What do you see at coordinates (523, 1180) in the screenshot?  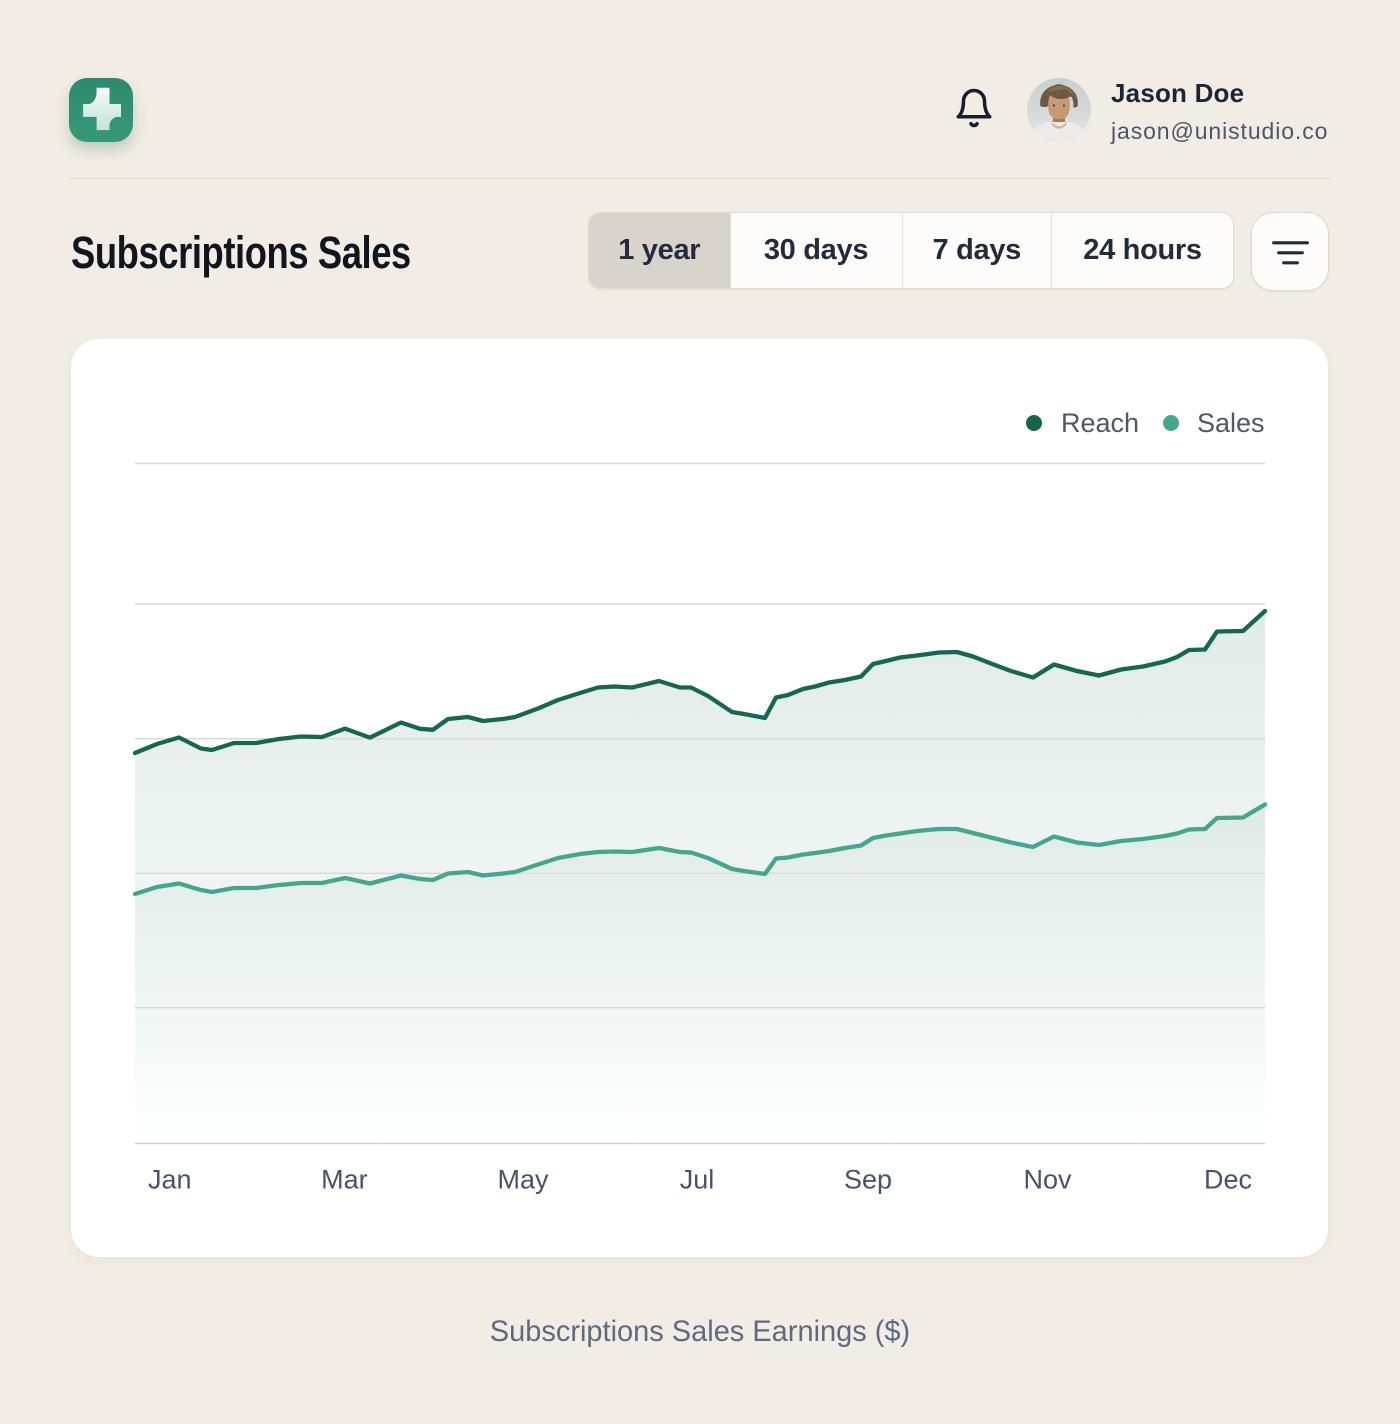 I see `svg-text: May` at bounding box center [523, 1180].